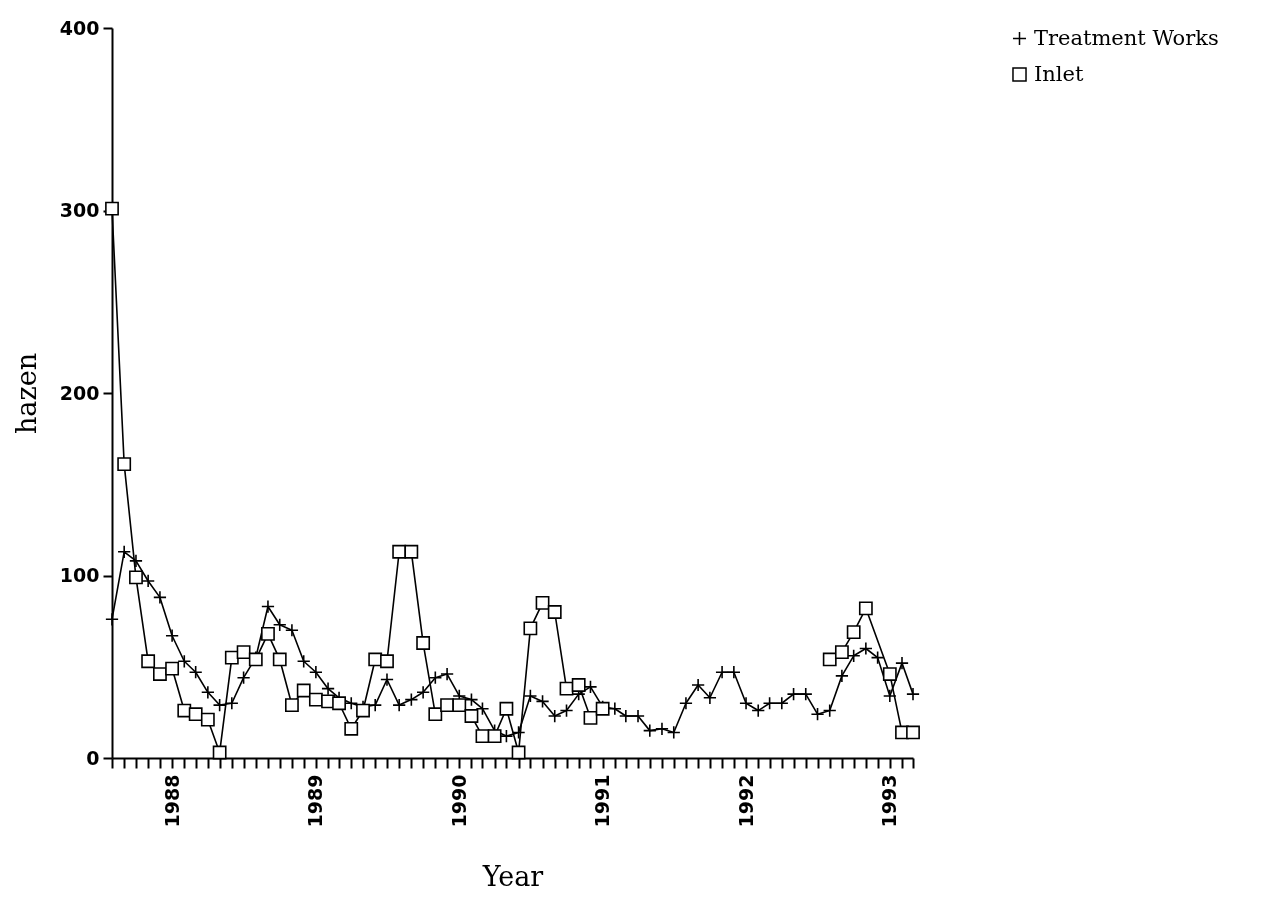  What do you see at coordinates (458, 801) in the screenshot?
I see `x-tick-label: 1990` at bounding box center [458, 801].